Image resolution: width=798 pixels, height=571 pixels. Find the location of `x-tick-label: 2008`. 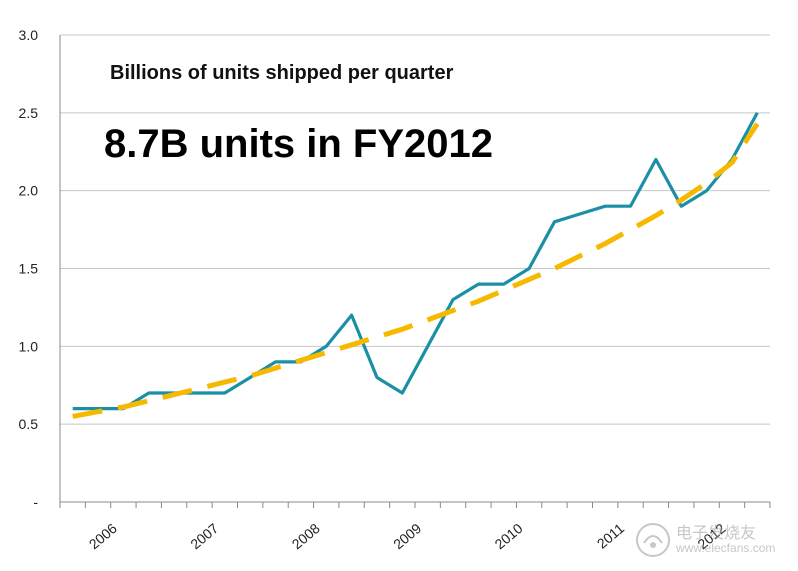

x-tick-label: 2008 is located at coordinates (306, 536).